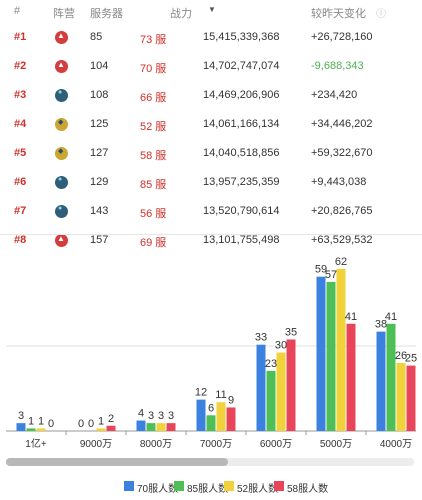 The image size is (422, 500). I want to click on power-cell: 15,415,339,368, so click(241, 37).